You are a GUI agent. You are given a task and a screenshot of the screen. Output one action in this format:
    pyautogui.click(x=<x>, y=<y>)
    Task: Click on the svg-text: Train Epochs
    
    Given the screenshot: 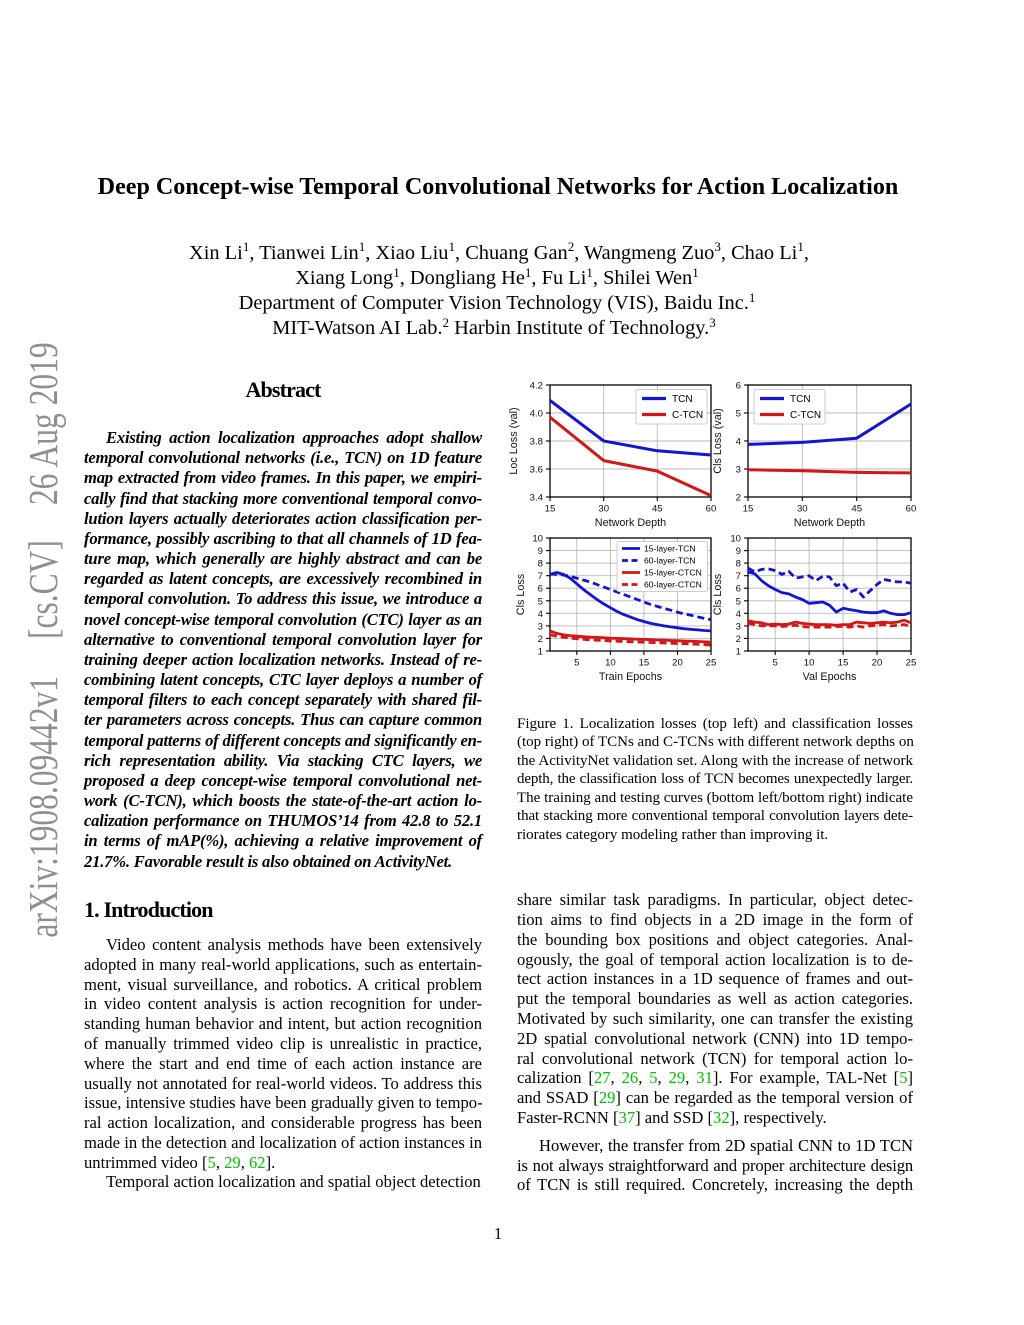 What is the action you would take?
    pyautogui.click(x=631, y=677)
    